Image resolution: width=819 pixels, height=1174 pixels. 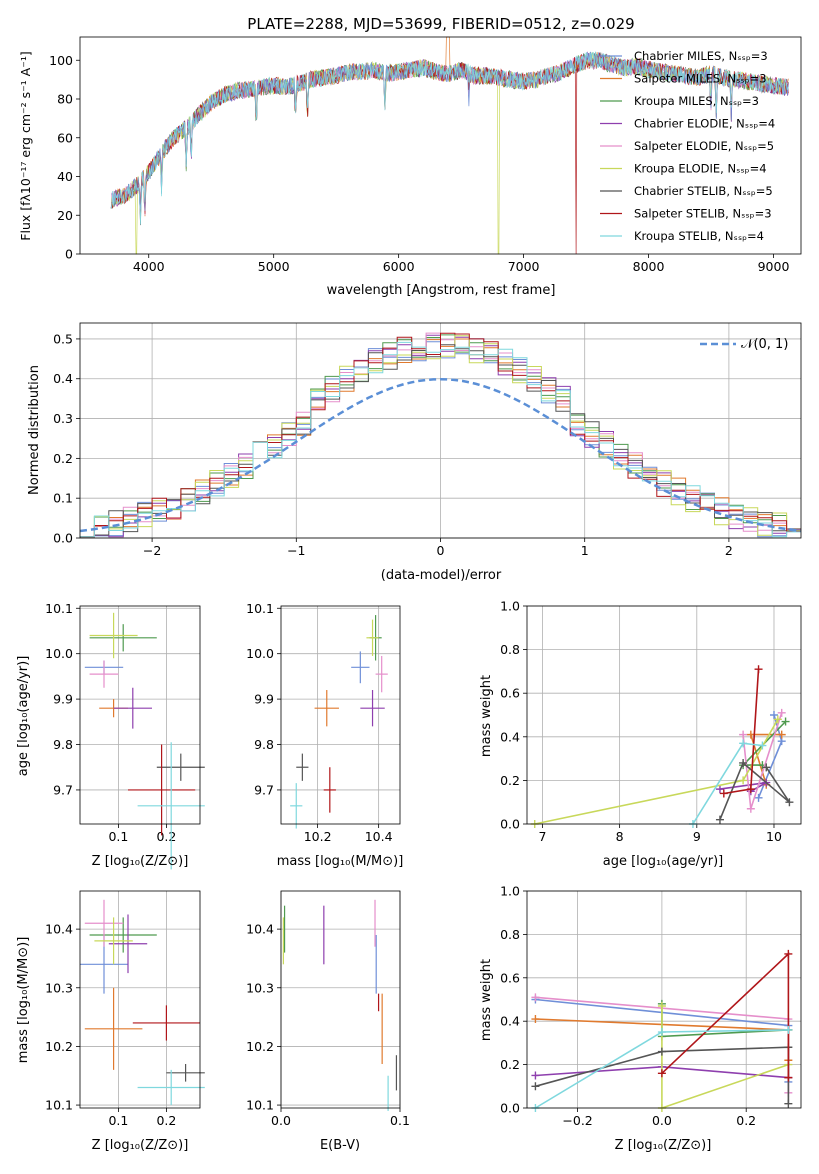 I want to click on x-tick-label: 0, so click(x=441, y=550).